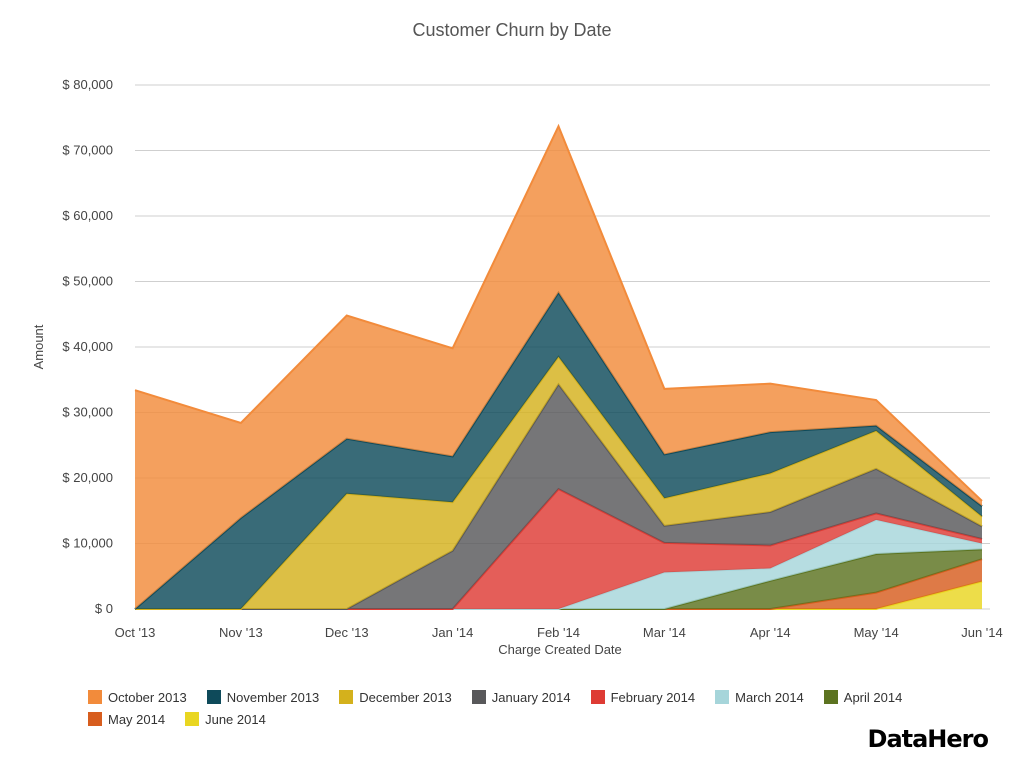 This screenshot has height=769, width=1024. I want to click on legend-label: October 2013, so click(147, 697).